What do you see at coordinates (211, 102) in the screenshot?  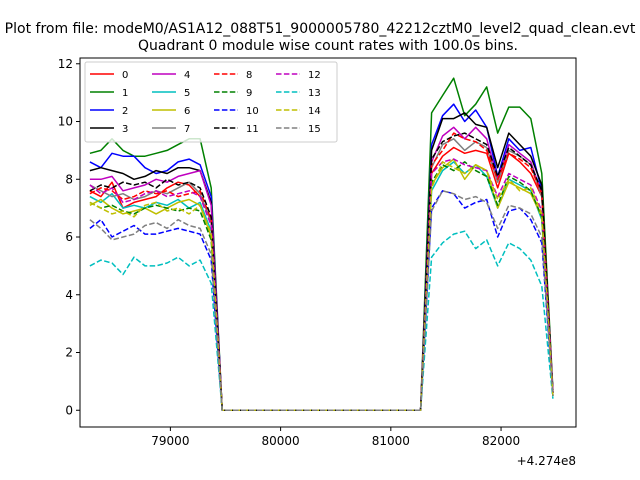 I see `legend-box` at bounding box center [211, 102].